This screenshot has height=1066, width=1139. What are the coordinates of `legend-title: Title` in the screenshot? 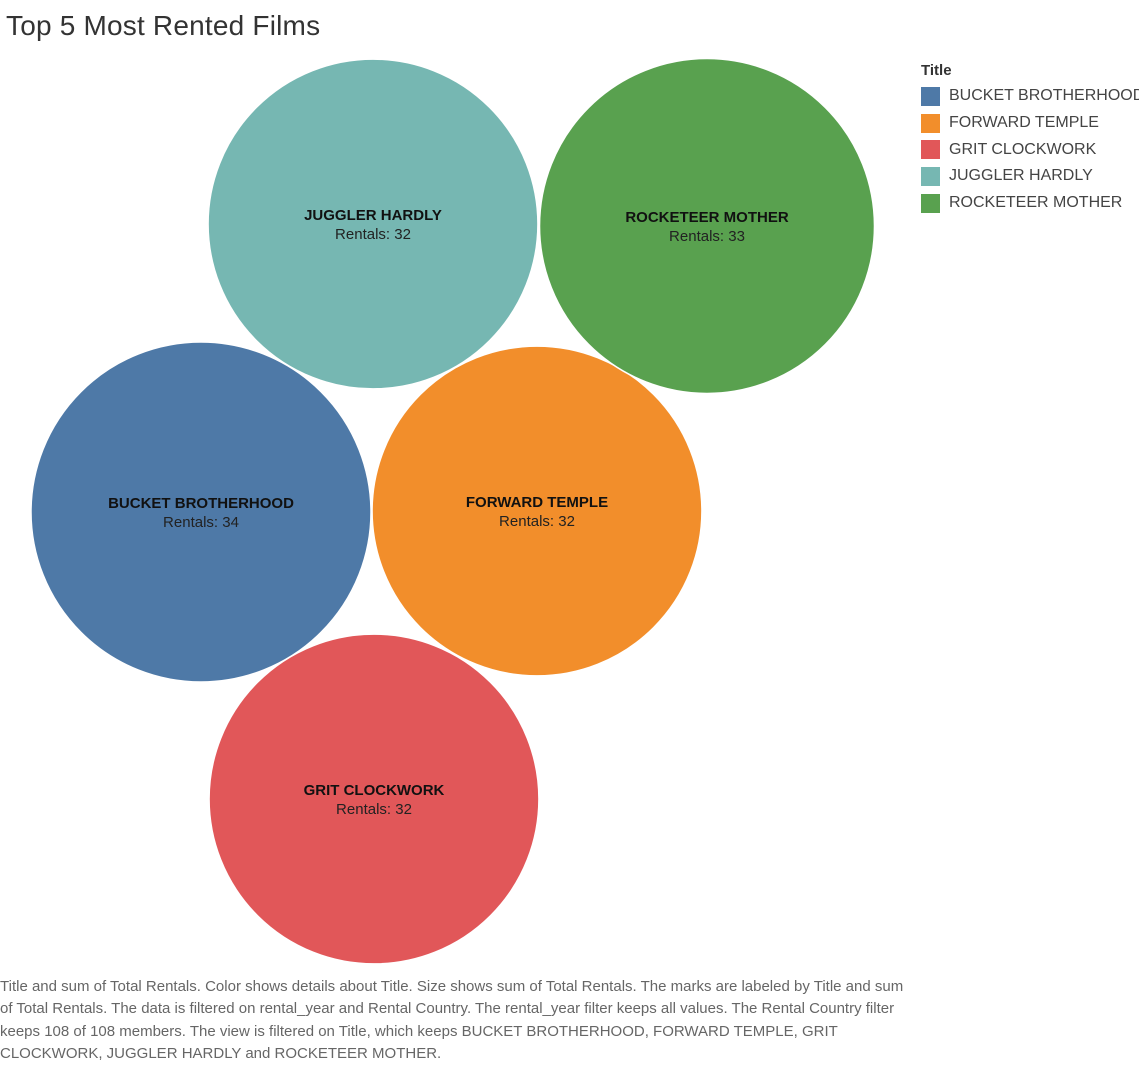 It's located at (936, 70).